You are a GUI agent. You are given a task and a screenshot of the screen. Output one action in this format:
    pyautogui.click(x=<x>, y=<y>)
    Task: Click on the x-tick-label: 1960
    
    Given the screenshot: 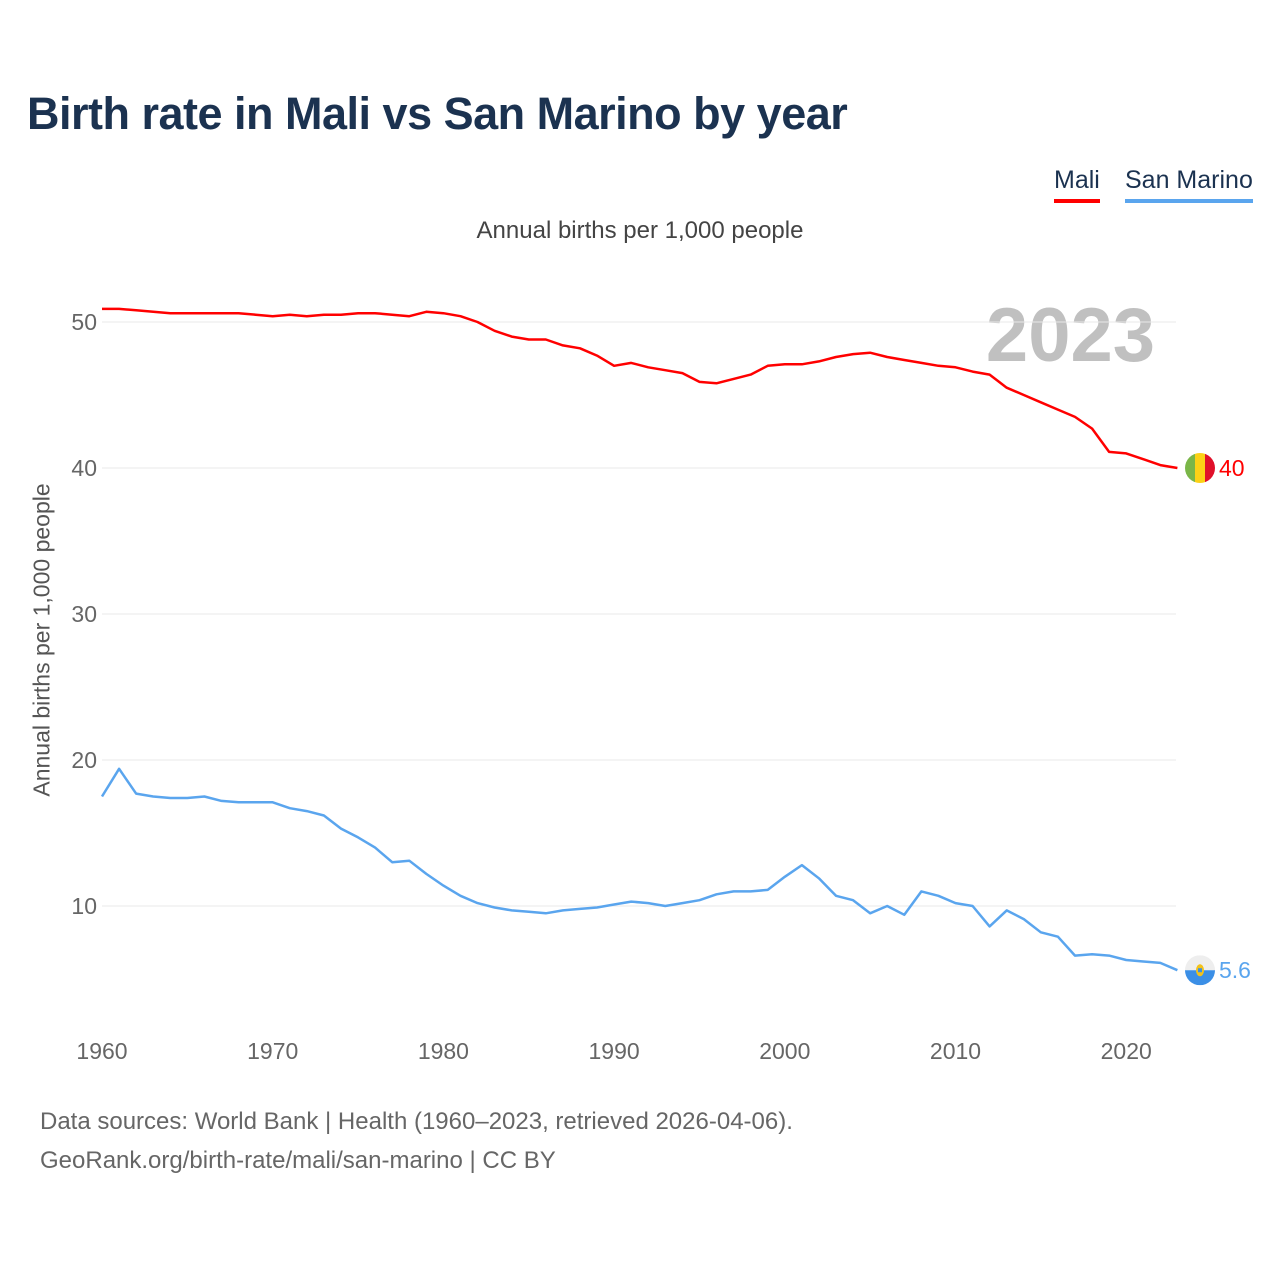 What is the action you would take?
    pyautogui.click(x=101, y=1051)
    